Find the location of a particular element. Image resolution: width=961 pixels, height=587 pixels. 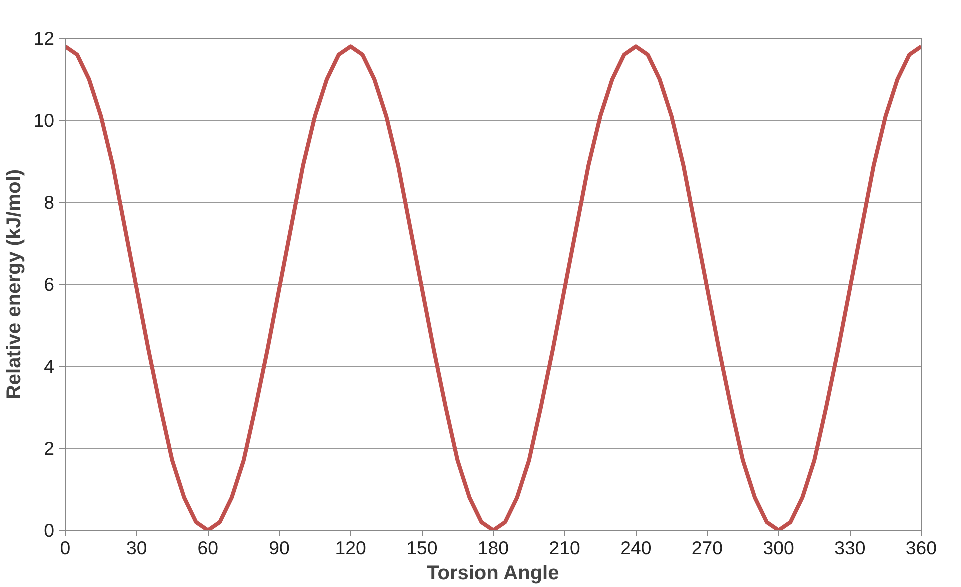

y-tick-label: 2 is located at coordinates (49, 448).